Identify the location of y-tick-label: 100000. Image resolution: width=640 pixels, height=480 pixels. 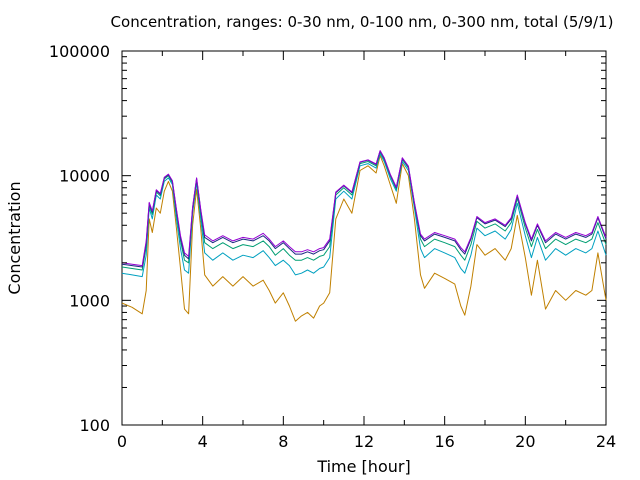
(79, 51).